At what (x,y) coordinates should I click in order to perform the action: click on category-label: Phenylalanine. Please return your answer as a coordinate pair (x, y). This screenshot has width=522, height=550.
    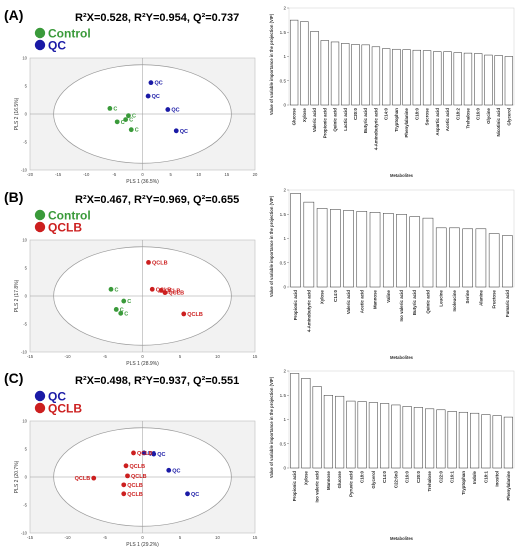
    Looking at the image, I should click on (508, 485).